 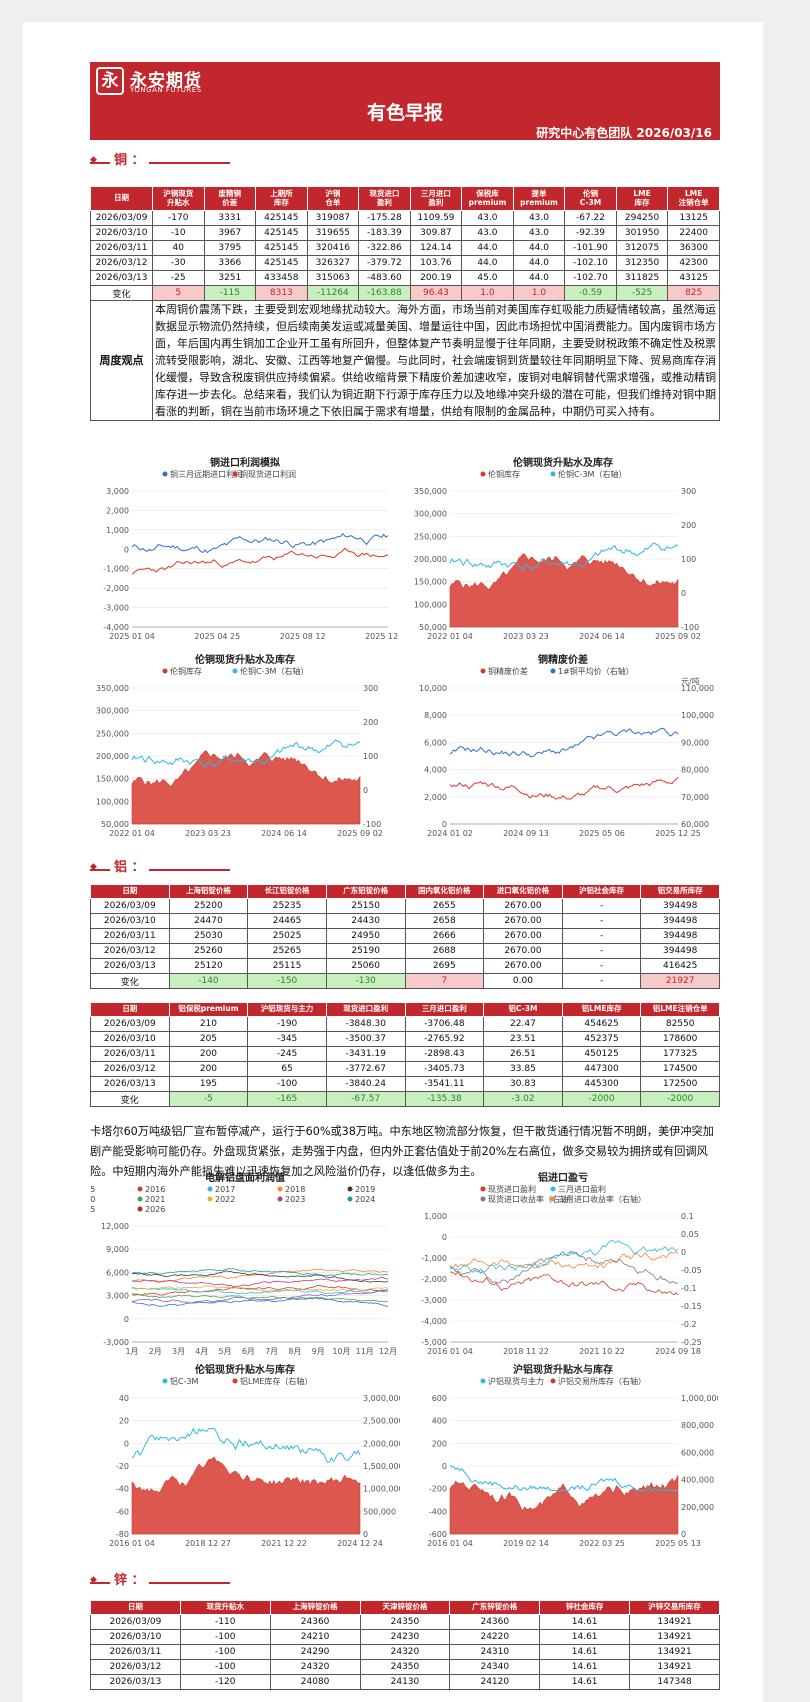 I want to click on legend-item: 铝LME库存（右轴）, so click(x=272, y=1381).